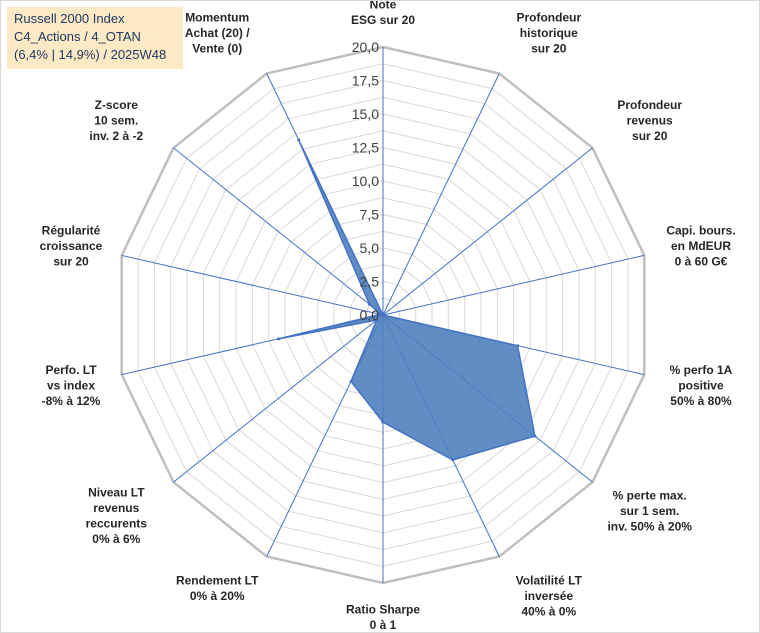 The height and width of the screenshot is (633, 760). Describe the element at coordinates (71, 246) in the screenshot. I see `axis-label-line: croissance` at that location.